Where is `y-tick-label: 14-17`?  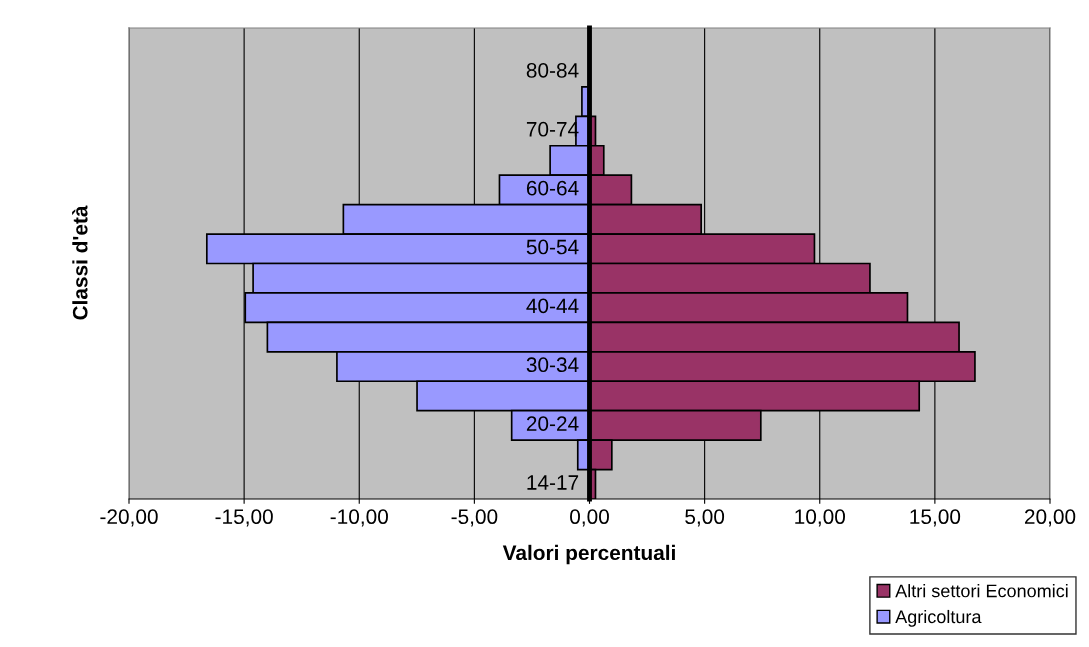
y-tick-label: 14-17 is located at coordinates (553, 482).